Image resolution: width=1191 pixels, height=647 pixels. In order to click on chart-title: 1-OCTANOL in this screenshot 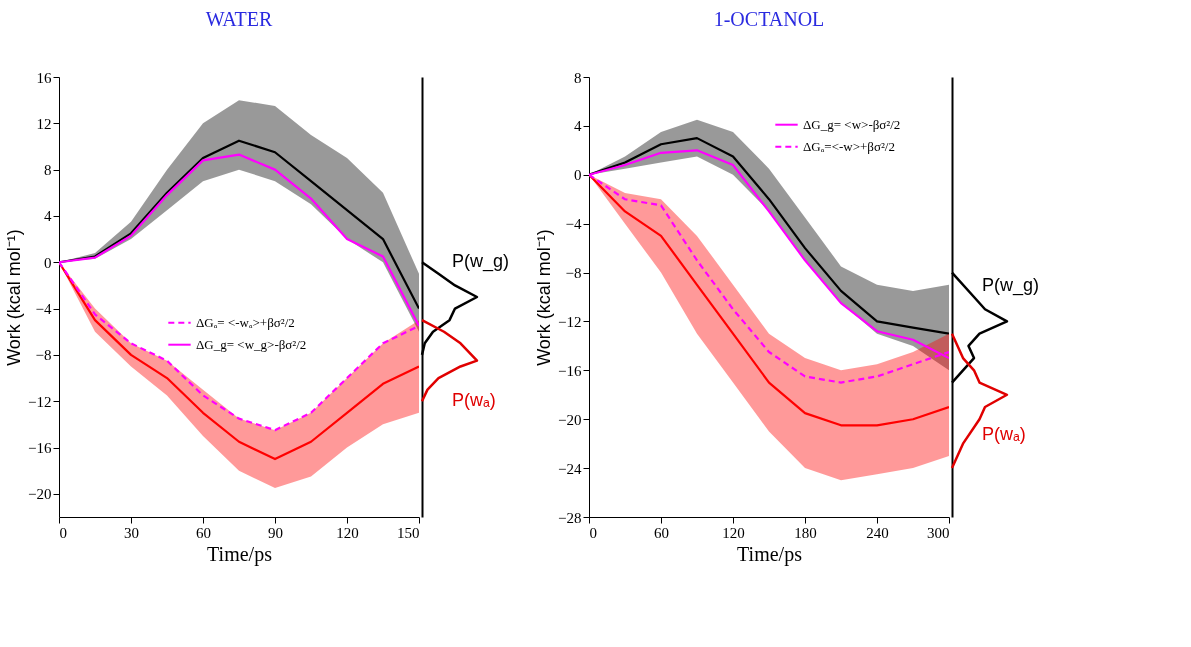, I will do `click(769, 19)`.